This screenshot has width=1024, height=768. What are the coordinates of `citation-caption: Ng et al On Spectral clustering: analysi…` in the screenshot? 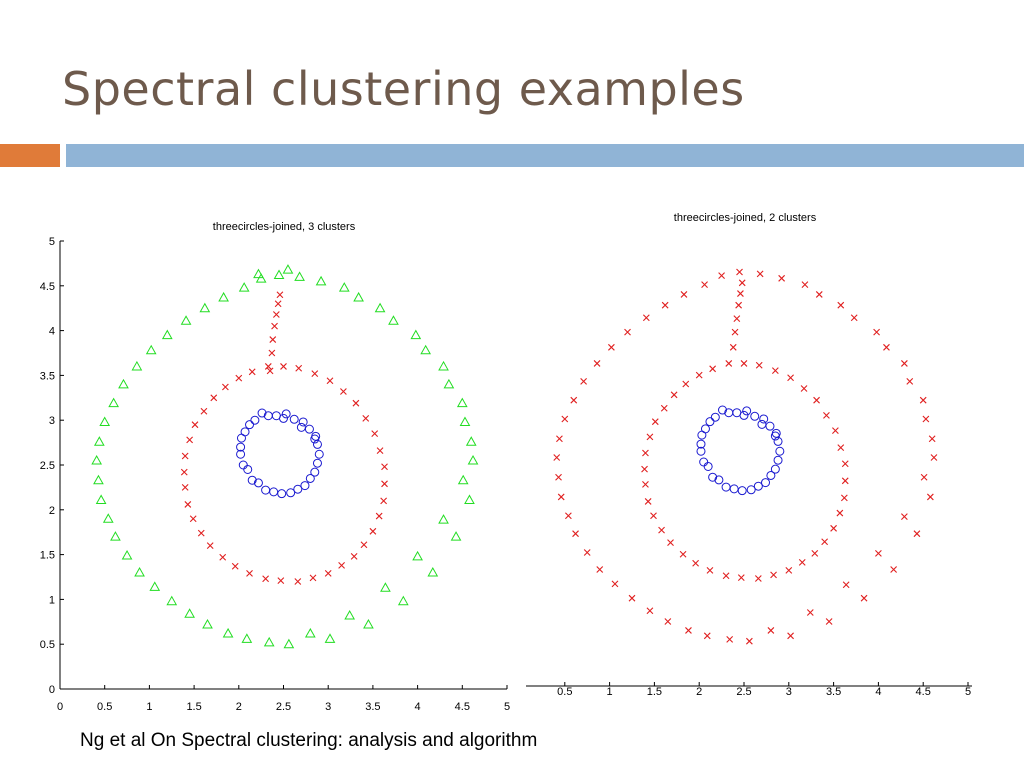 It's located at (309, 740).